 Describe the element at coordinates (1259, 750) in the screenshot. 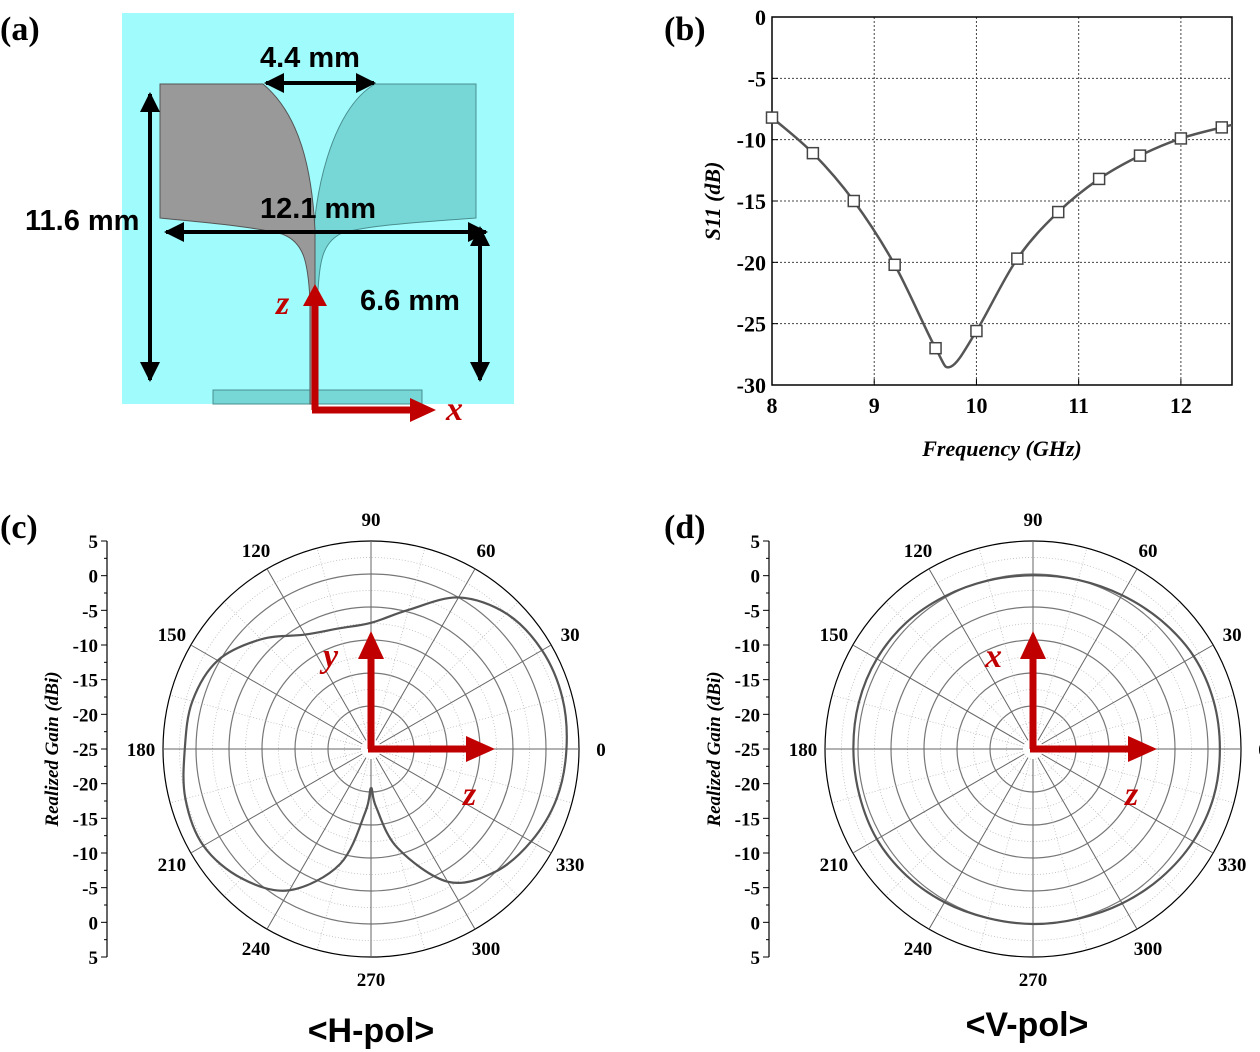

I see `angle-label: 0` at that location.